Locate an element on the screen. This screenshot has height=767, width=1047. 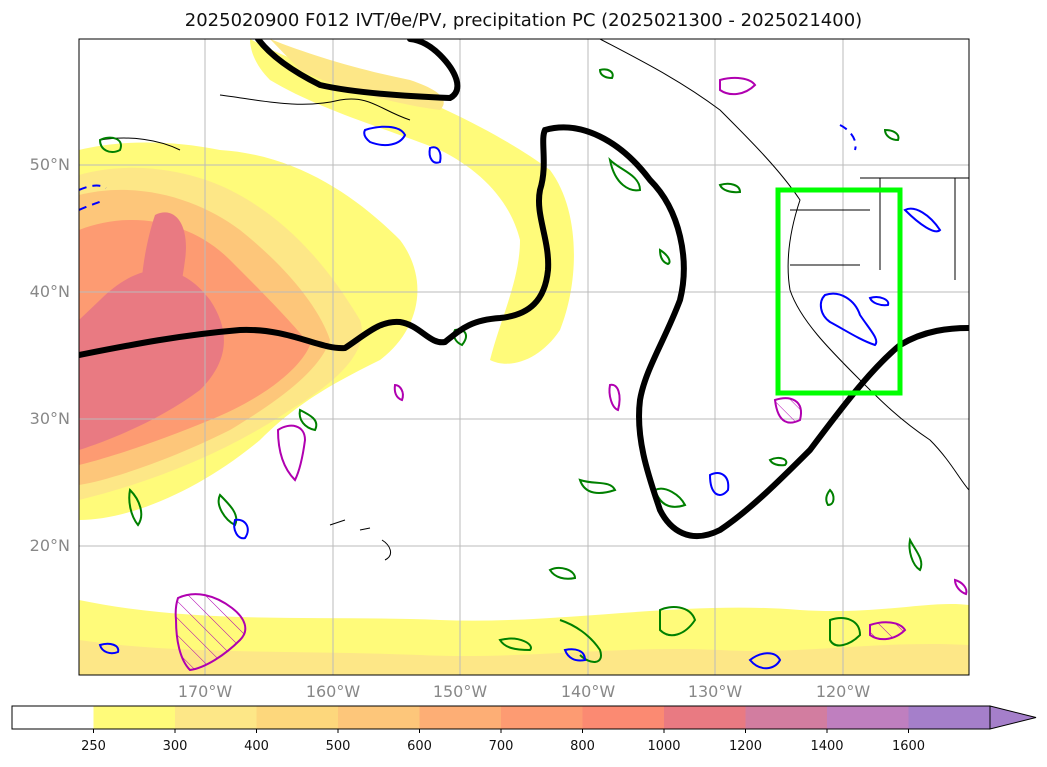
colorbar-tick-label: 1000 is located at coordinates (664, 746).